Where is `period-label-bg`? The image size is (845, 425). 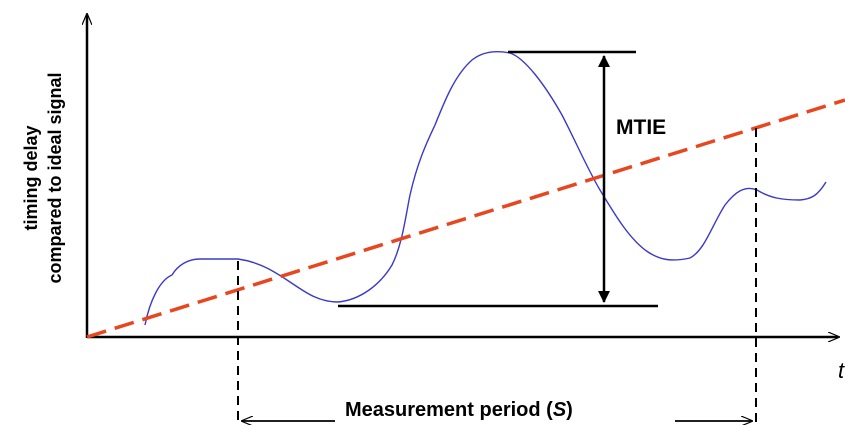 period-label-bg is located at coordinates (505, 408).